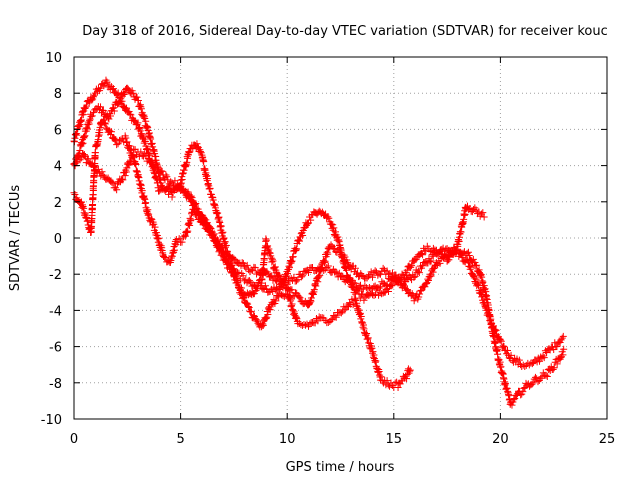 The width and height of the screenshot is (640, 480). I want to click on y-tick-label: 10, so click(53, 58).